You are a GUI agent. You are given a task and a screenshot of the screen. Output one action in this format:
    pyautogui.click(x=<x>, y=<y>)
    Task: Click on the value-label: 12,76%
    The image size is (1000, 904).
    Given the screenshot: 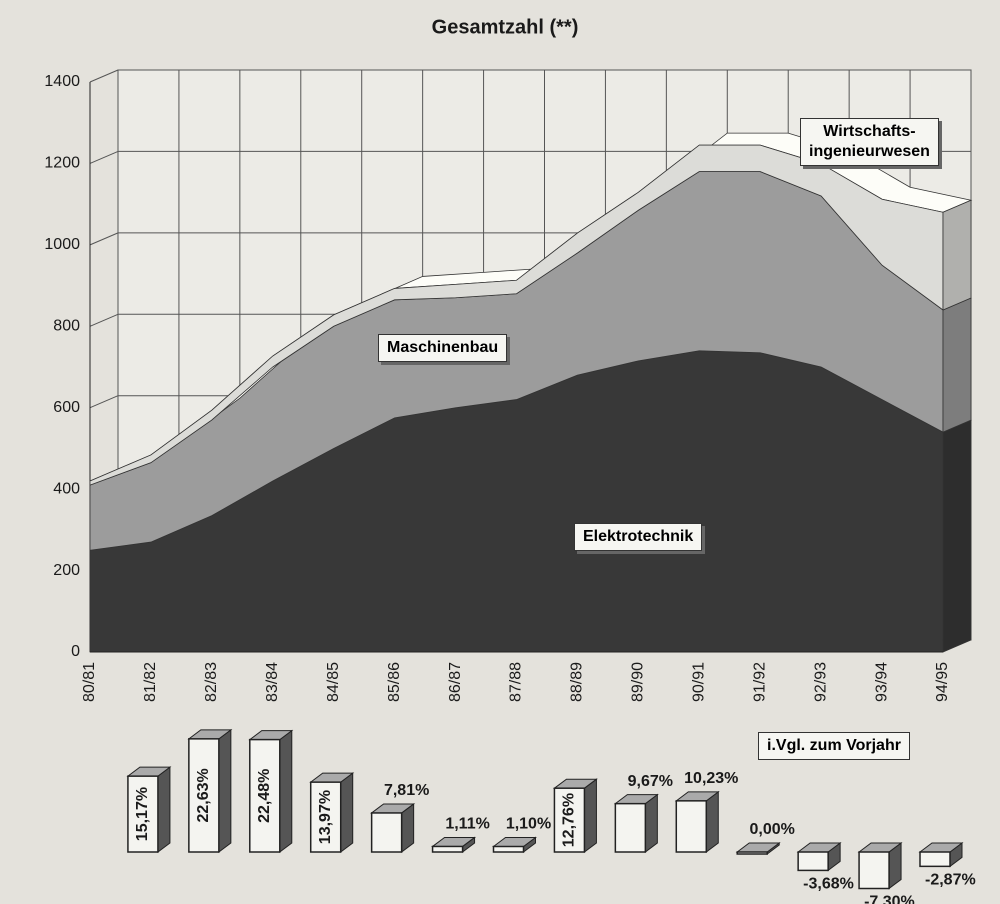 What is the action you would take?
    pyautogui.click(x=569, y=820)
    